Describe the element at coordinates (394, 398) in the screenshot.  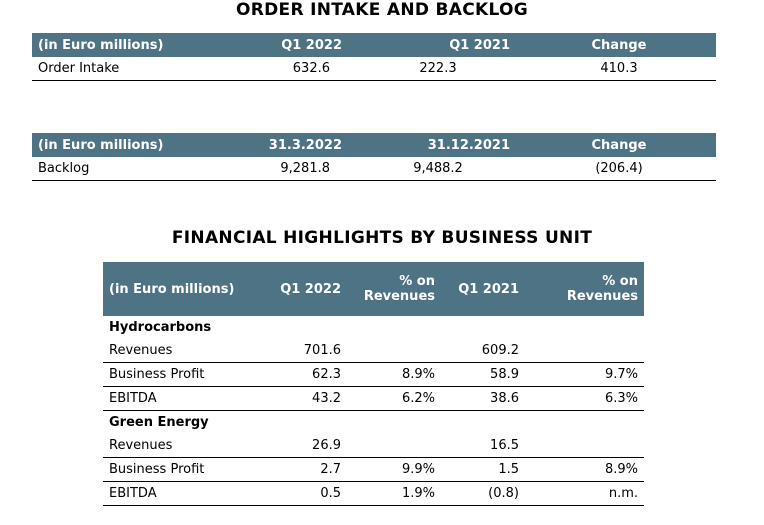
I see `cell-pct: 6.2%` at that location.